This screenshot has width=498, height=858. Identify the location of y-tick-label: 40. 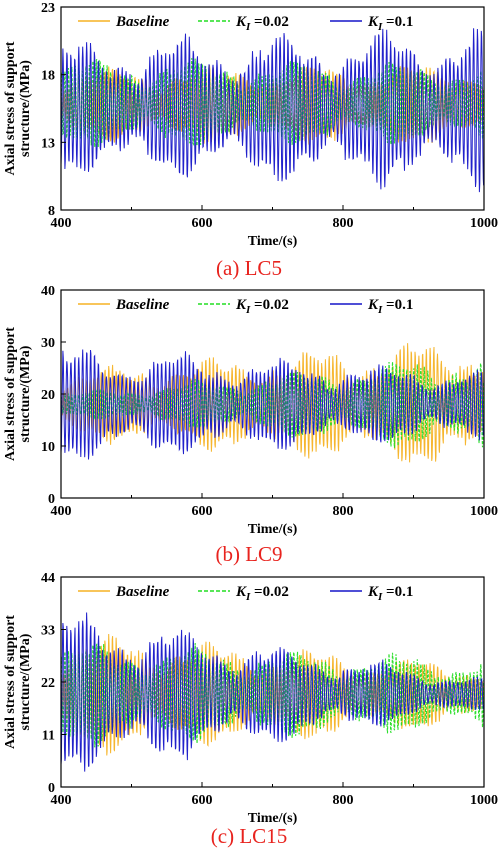
(48, 291).